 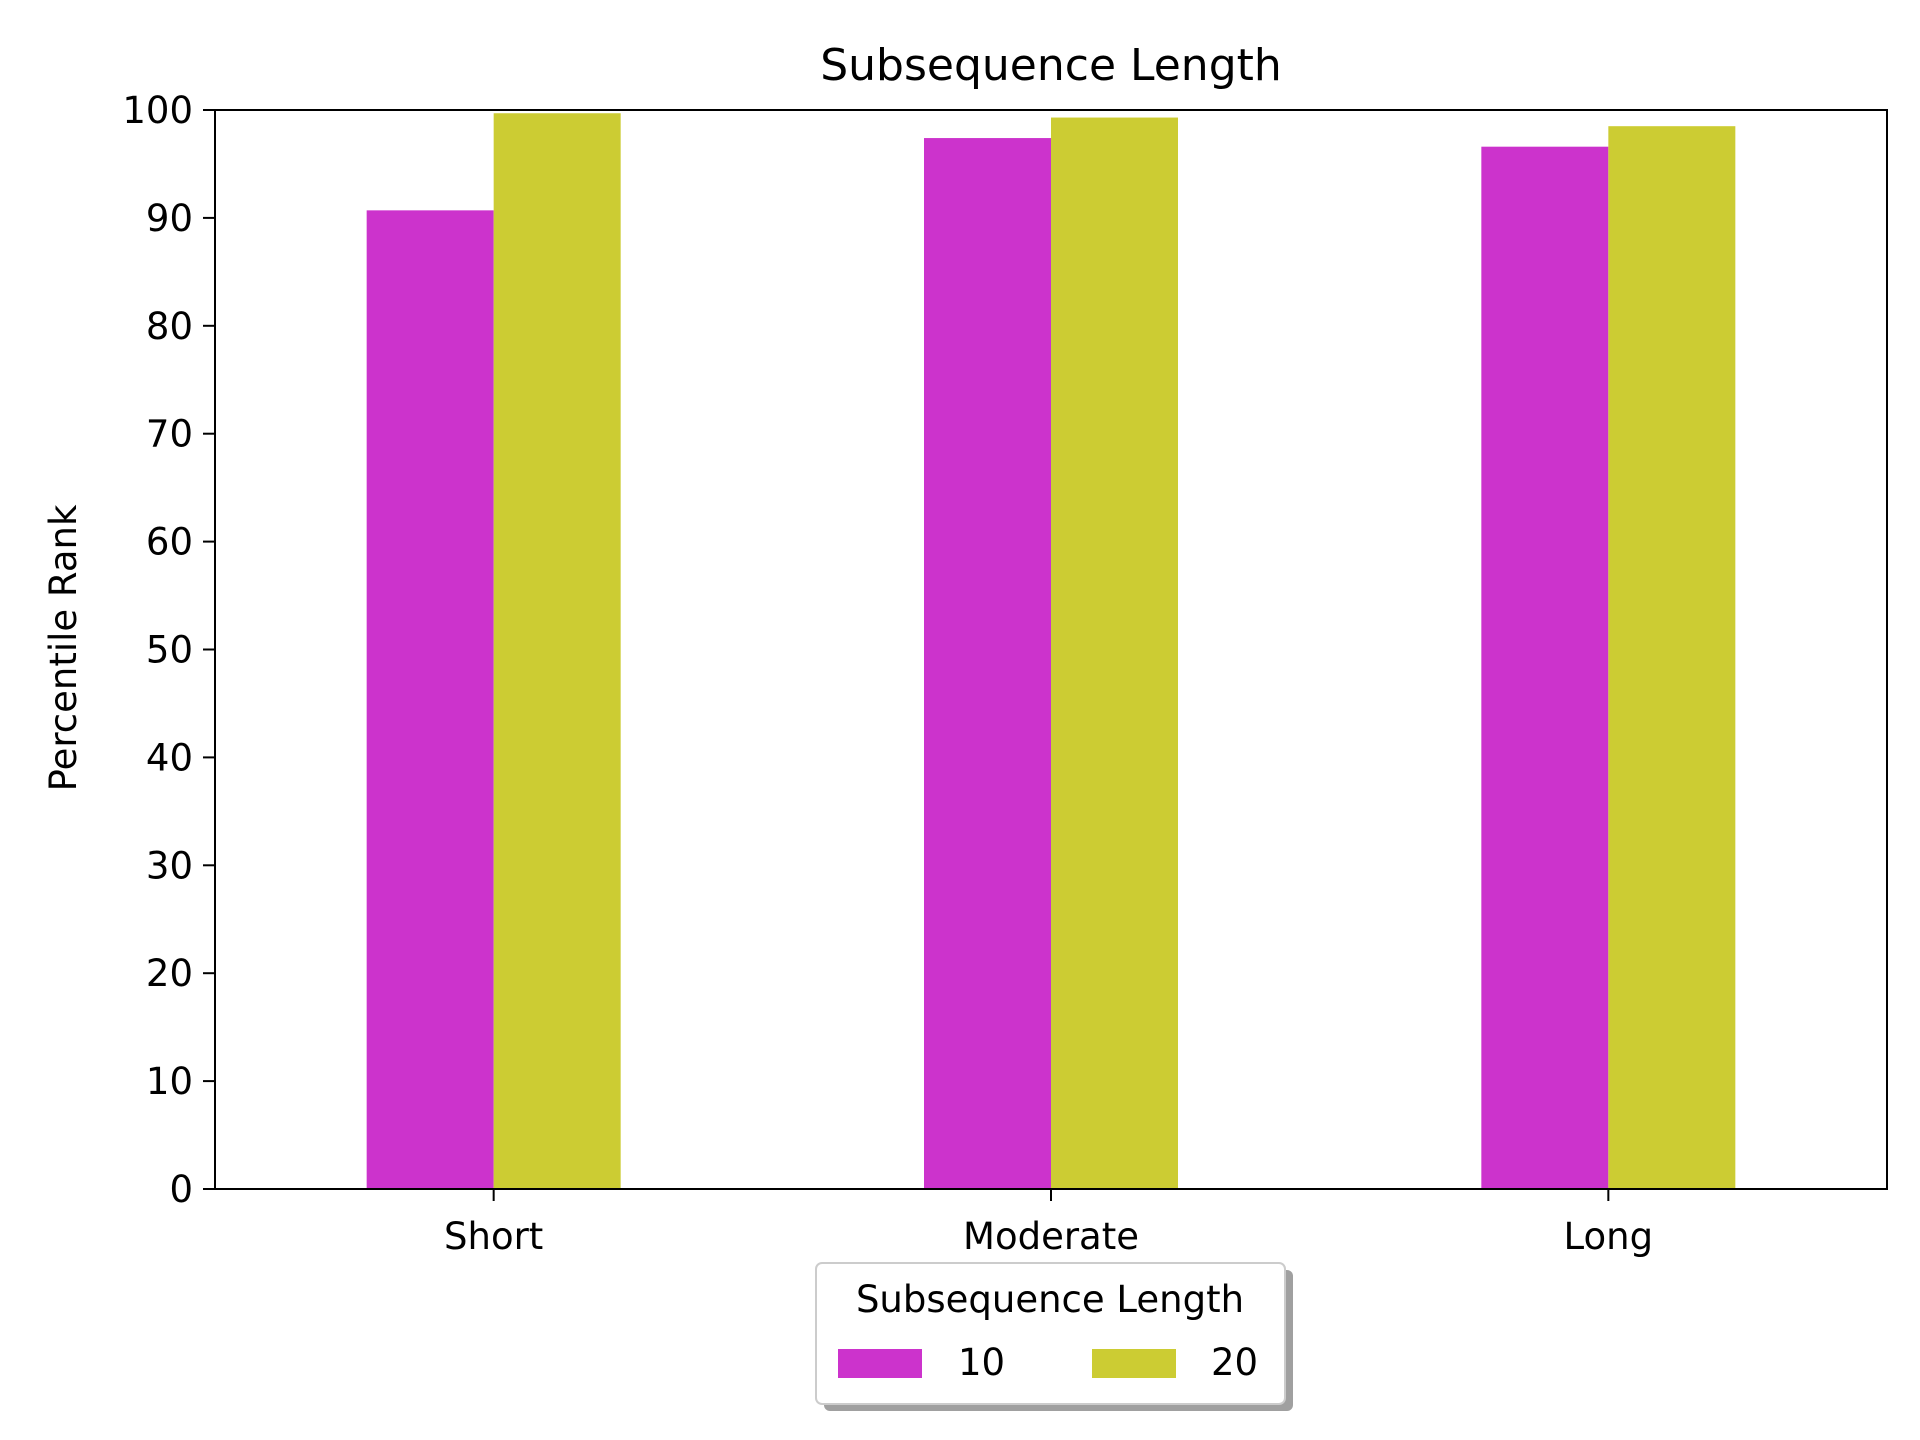 What do you see at coordinates (981, 1362) in the screenshot?
I see `legend-label-10: 10` at bounding box center [981, 1362].